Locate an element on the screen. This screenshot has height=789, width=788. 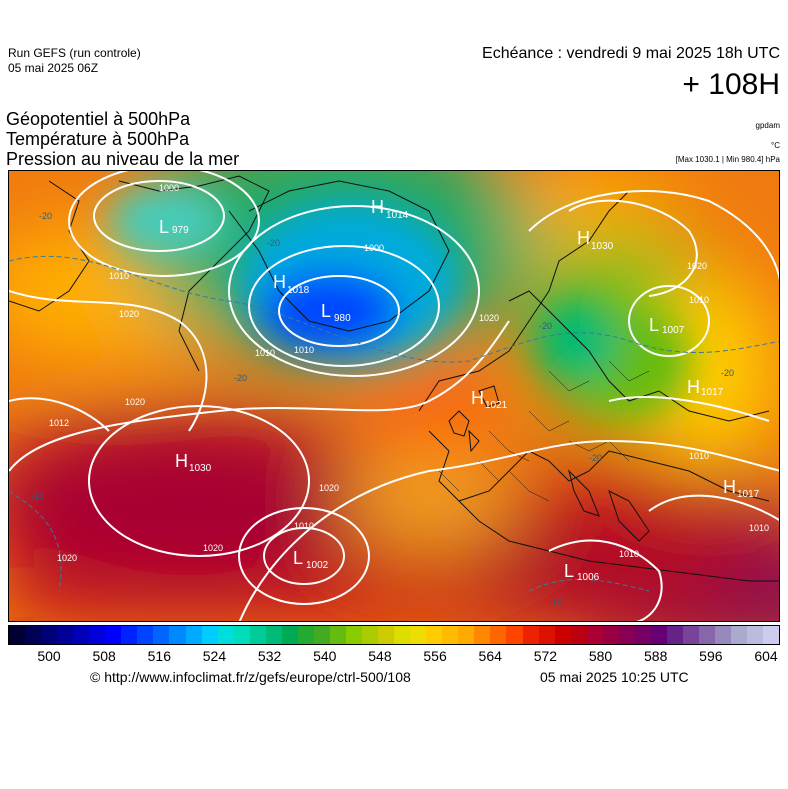
country-borders is located at coordinates (544, 431).